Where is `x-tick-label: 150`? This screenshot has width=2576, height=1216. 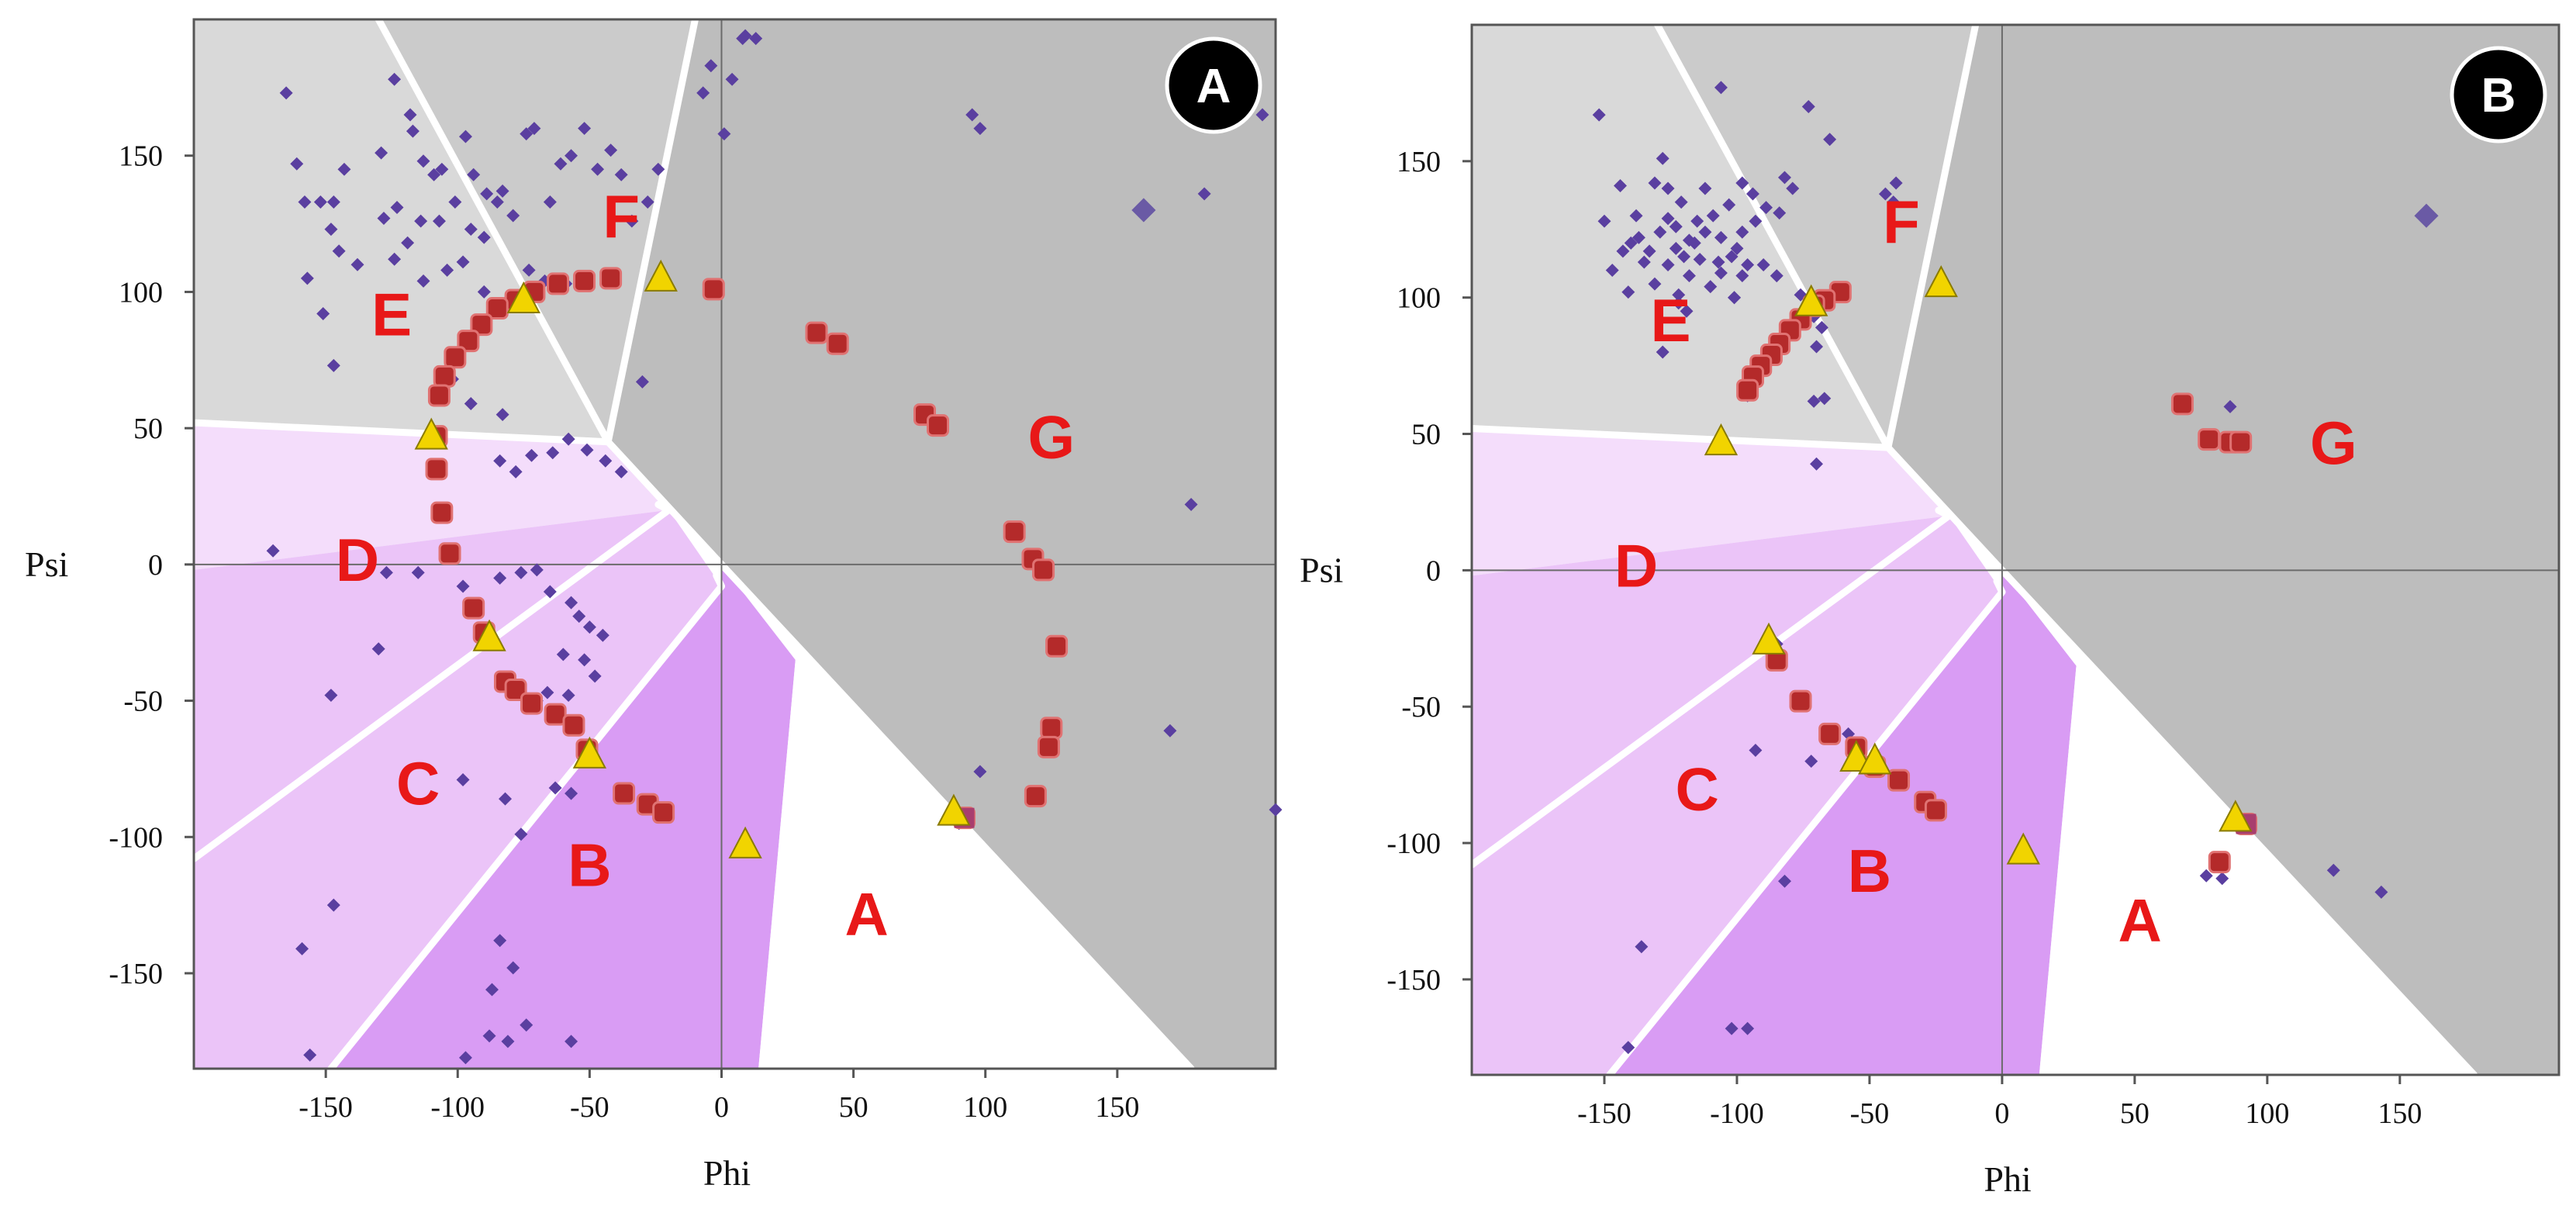 x-tick-label: 150 is located at coordinates (1117, 1107).